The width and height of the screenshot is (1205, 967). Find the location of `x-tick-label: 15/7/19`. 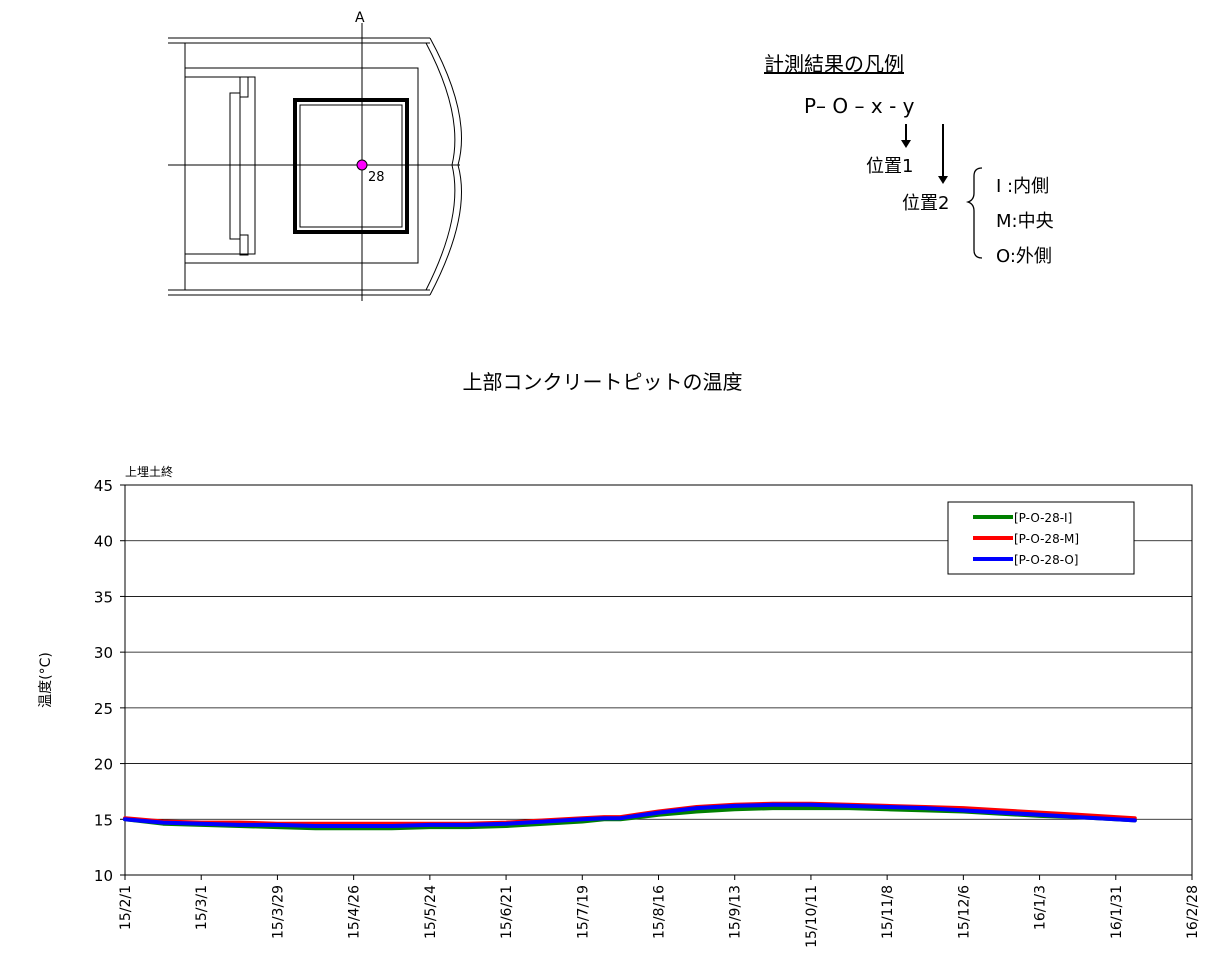

x-tick-label: 15/7/19 is located at coordinates (583, 912).